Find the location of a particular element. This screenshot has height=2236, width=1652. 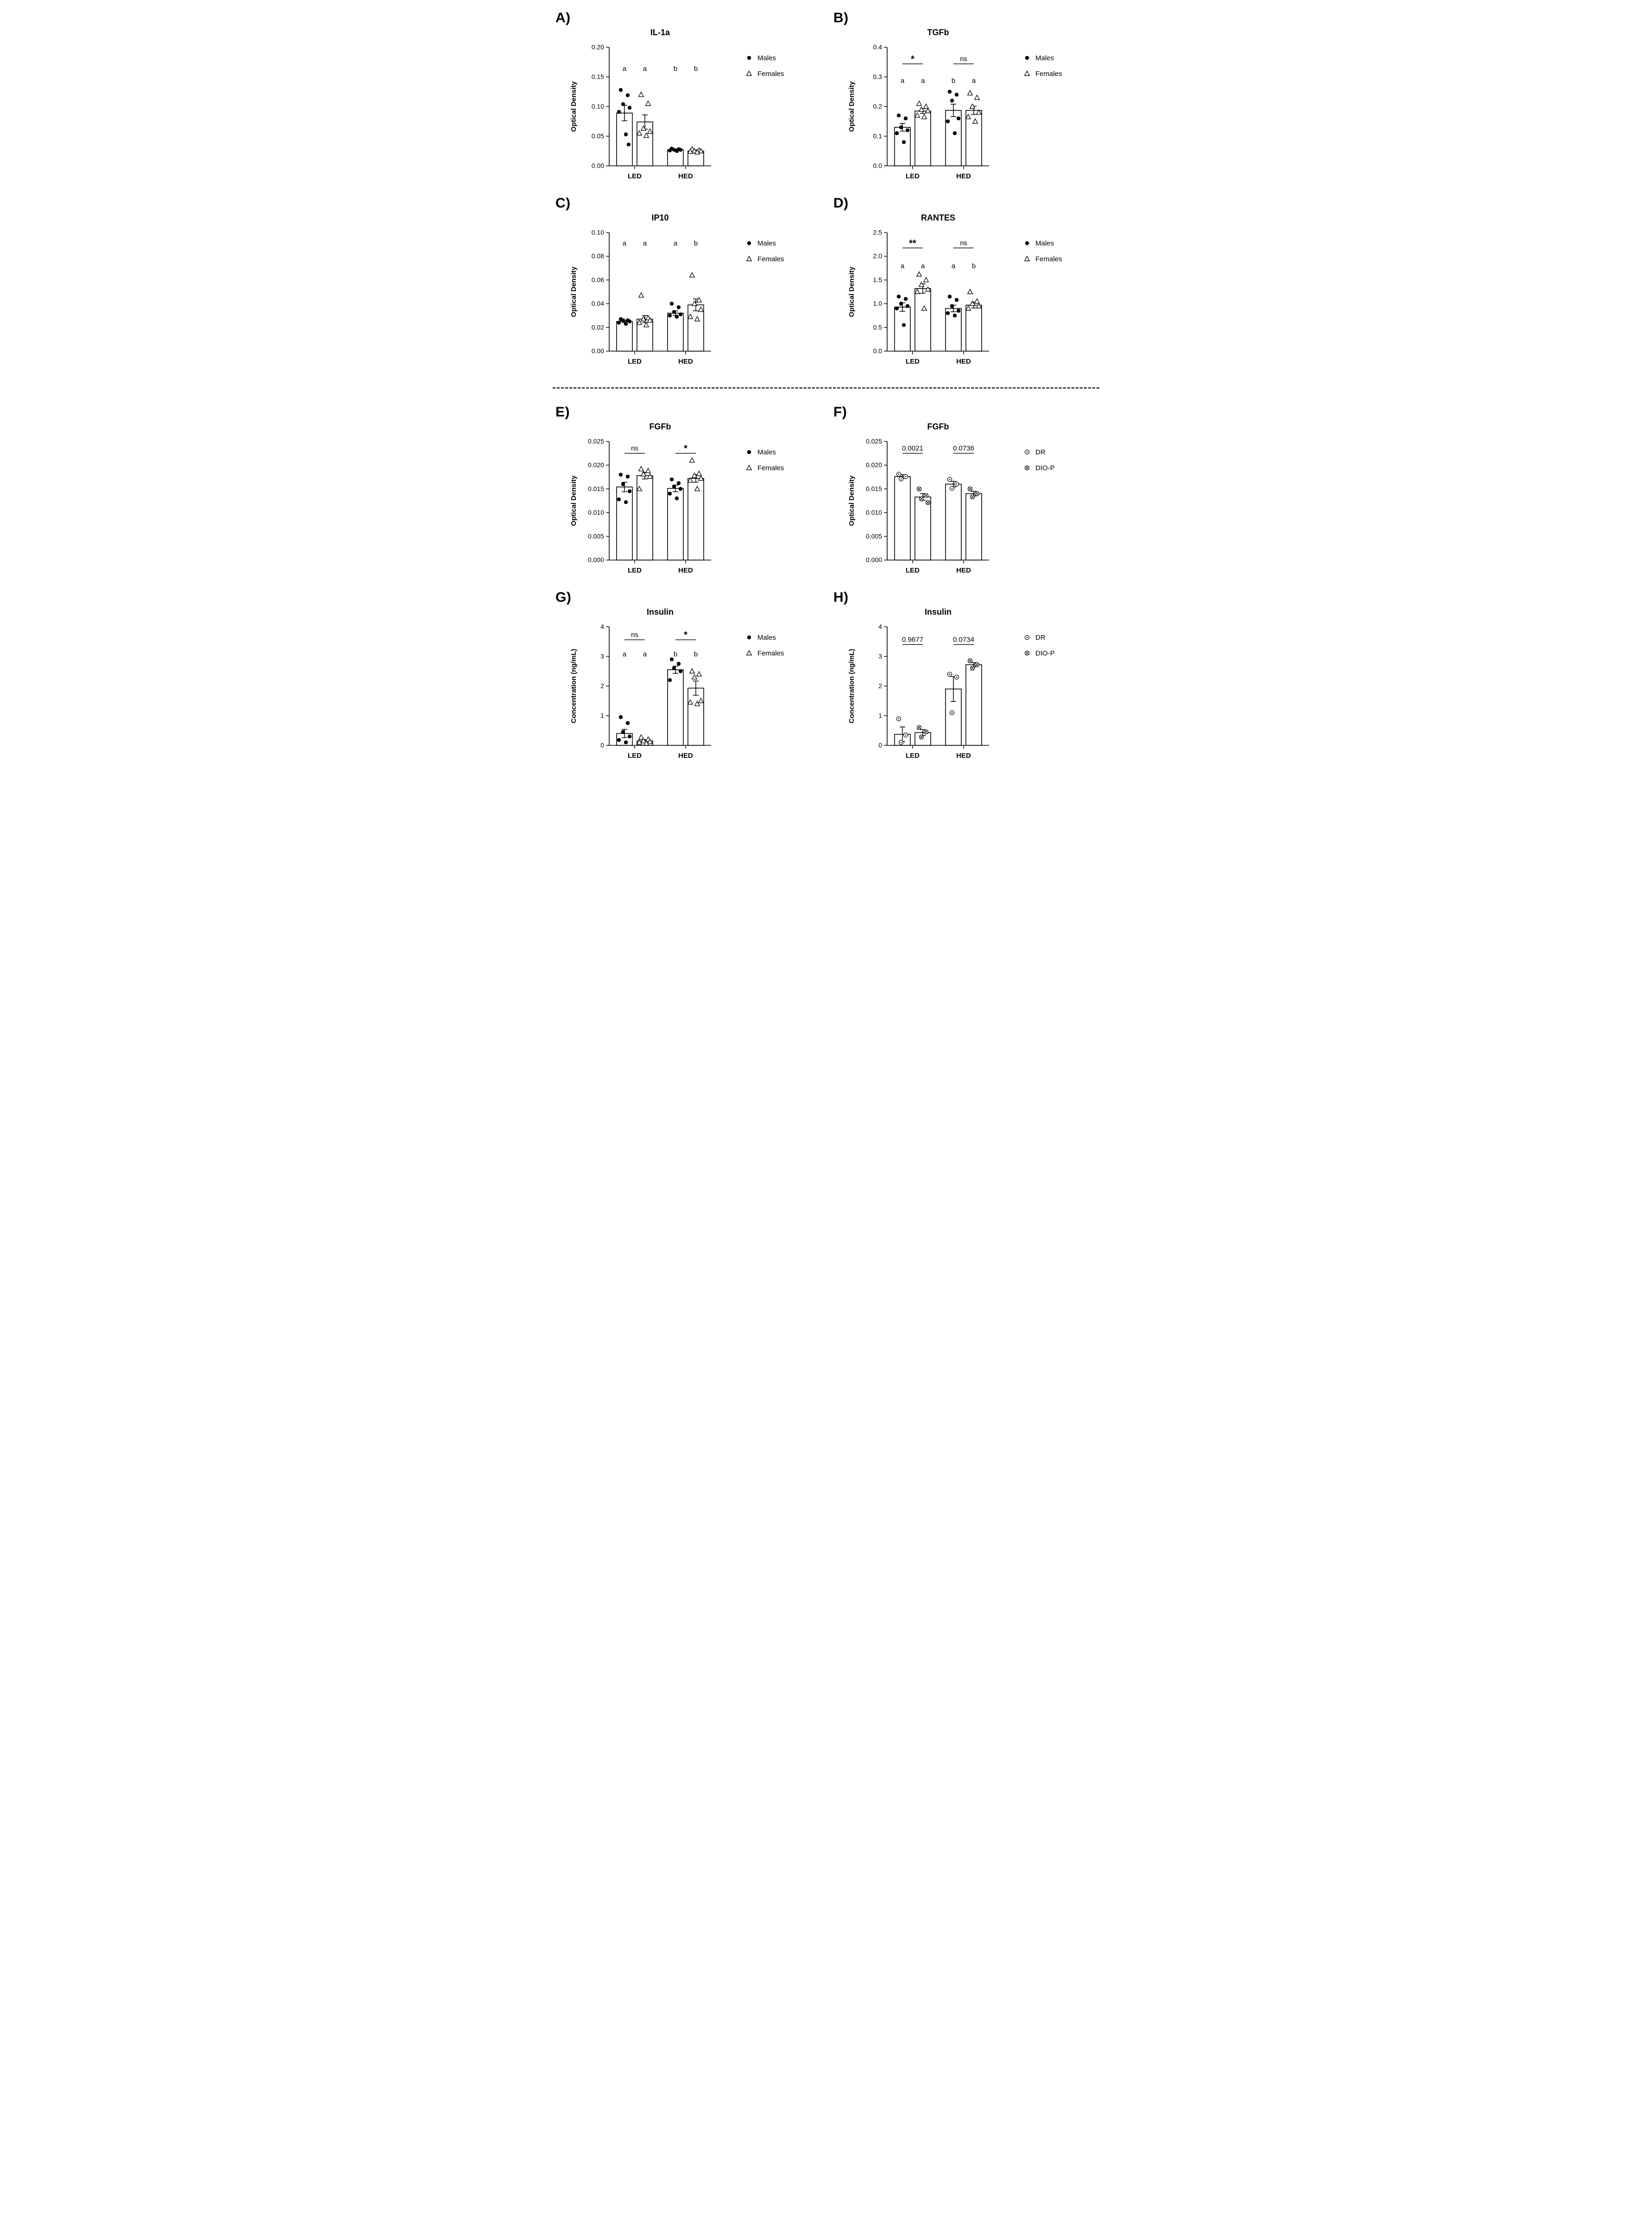

annotations: 0.0021 0.0736 is located at coordinates (938, 450).